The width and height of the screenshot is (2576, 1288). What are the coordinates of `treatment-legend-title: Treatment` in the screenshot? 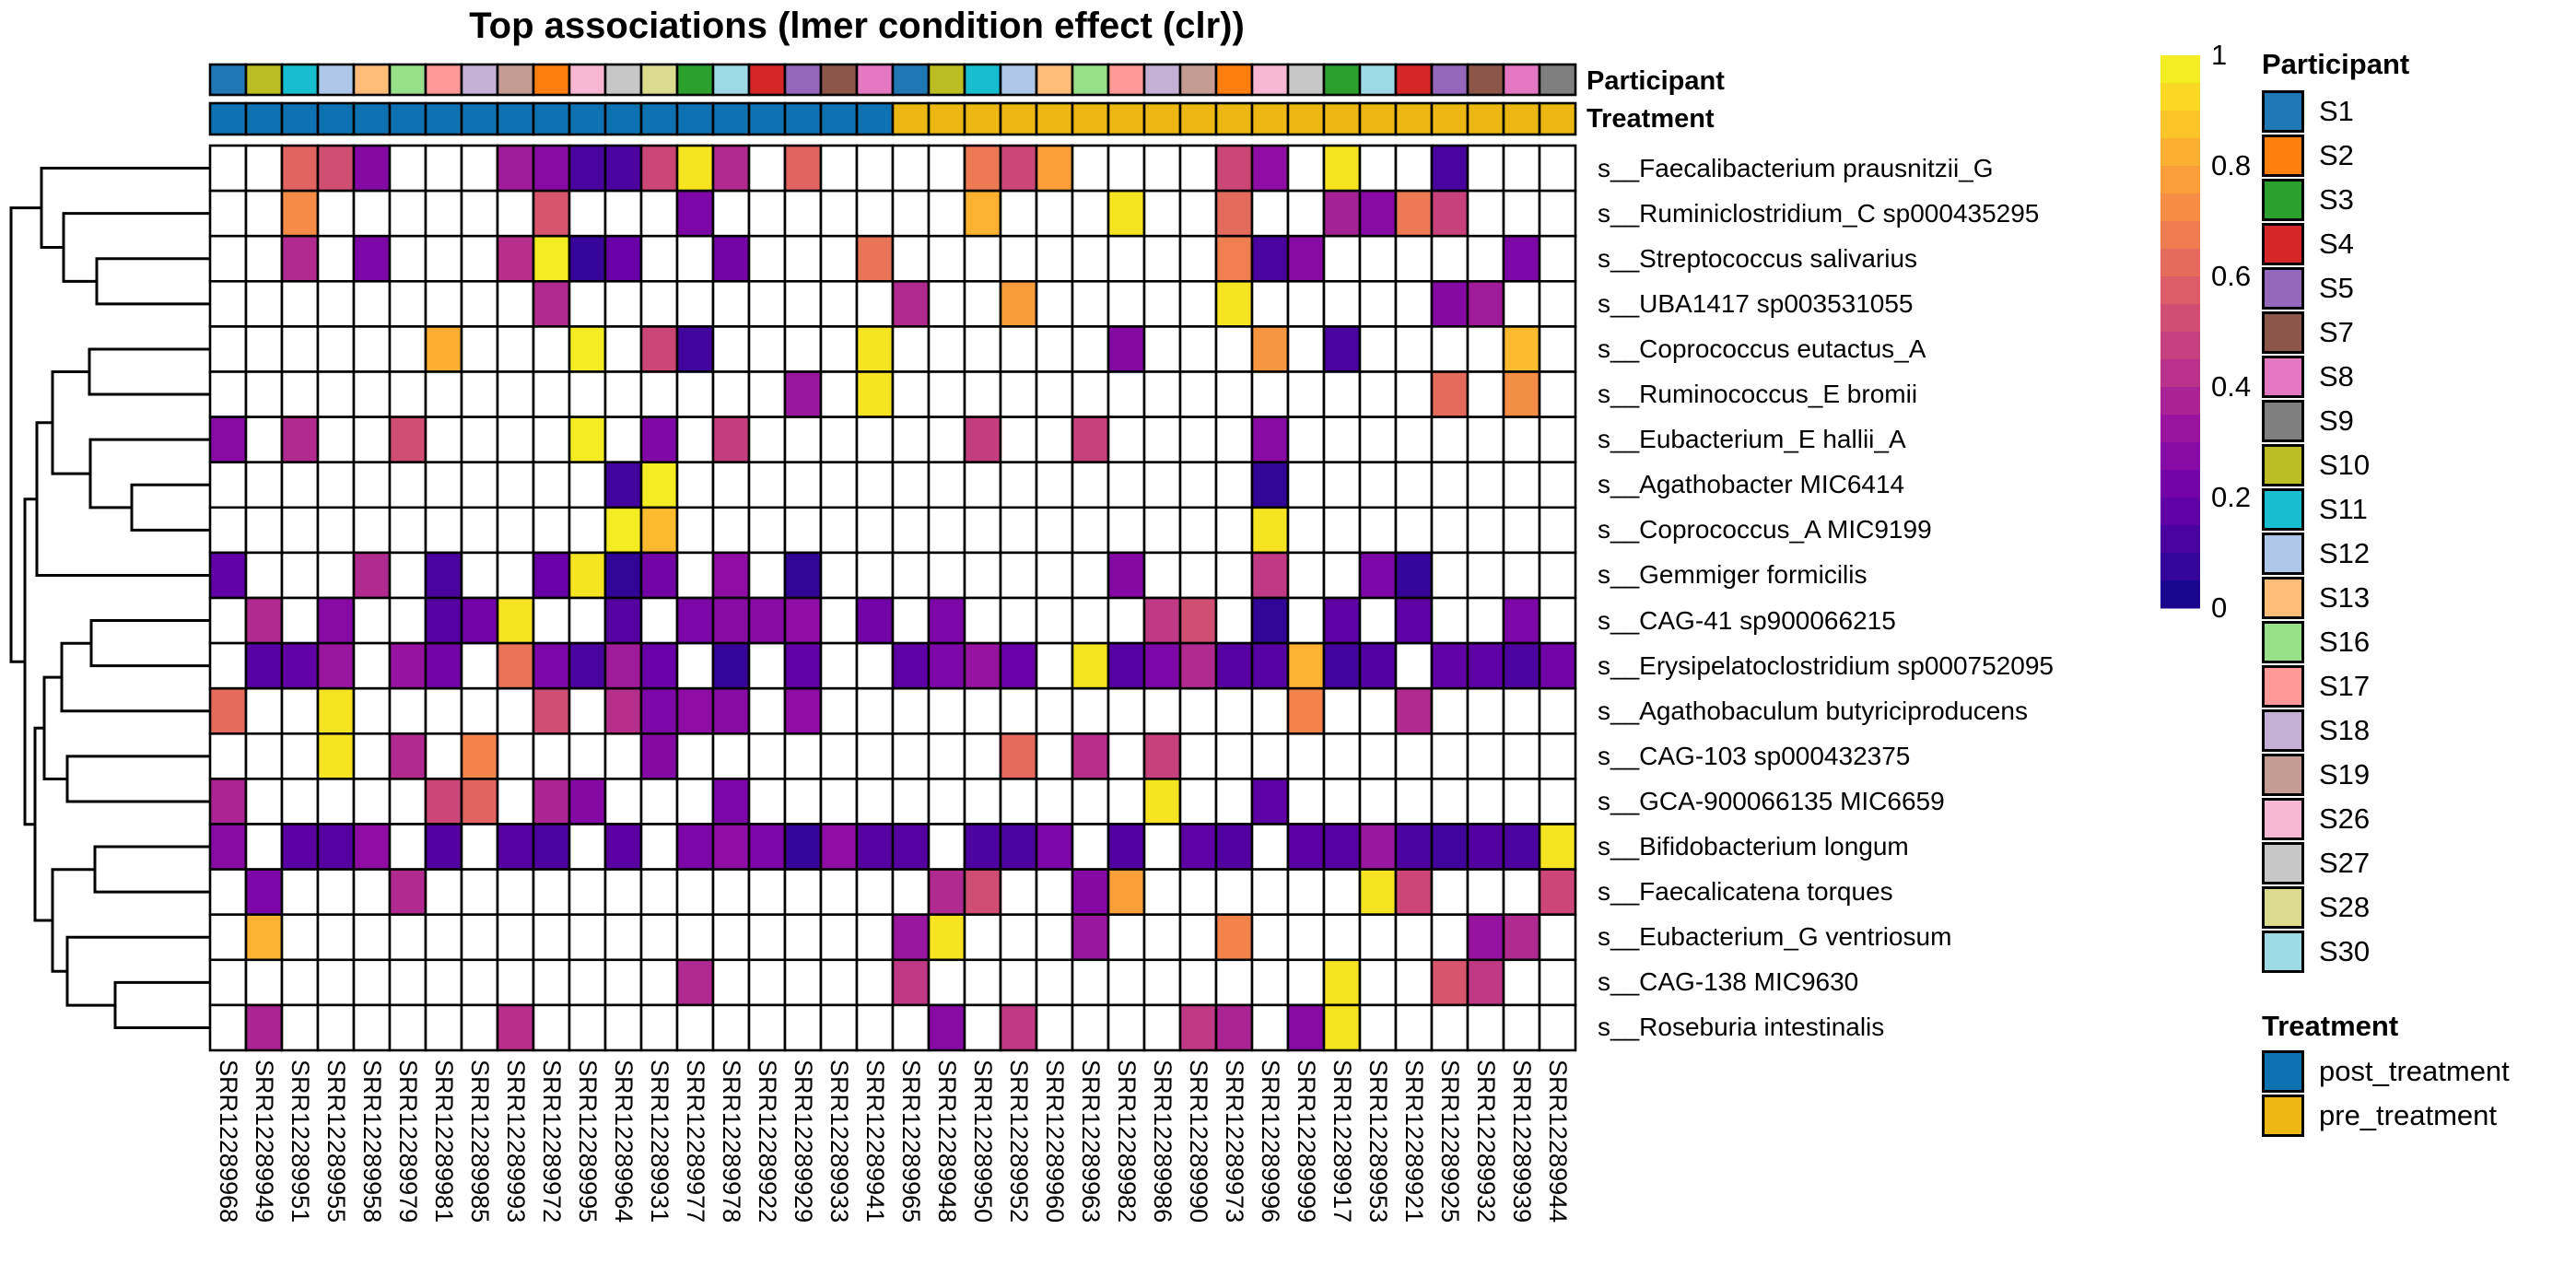 It's located at (2330, 1026).